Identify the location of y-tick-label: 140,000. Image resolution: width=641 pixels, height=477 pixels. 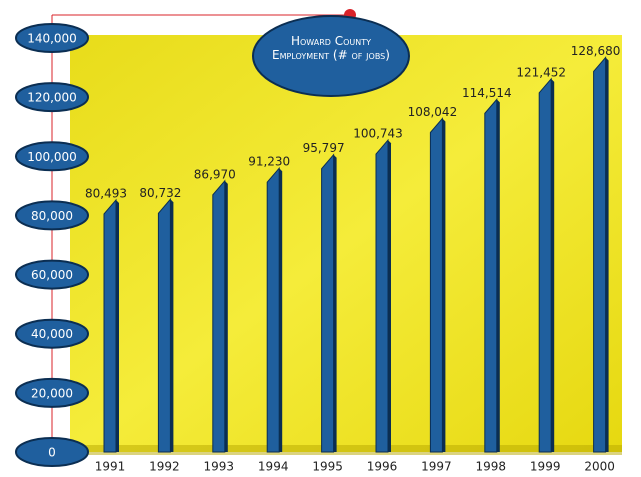
(52, 39).